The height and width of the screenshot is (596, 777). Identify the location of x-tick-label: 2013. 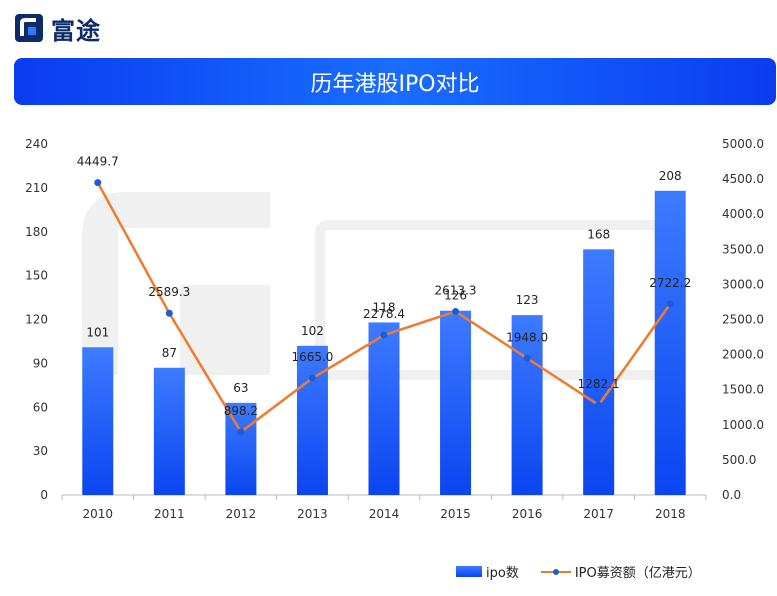
(312, 514).